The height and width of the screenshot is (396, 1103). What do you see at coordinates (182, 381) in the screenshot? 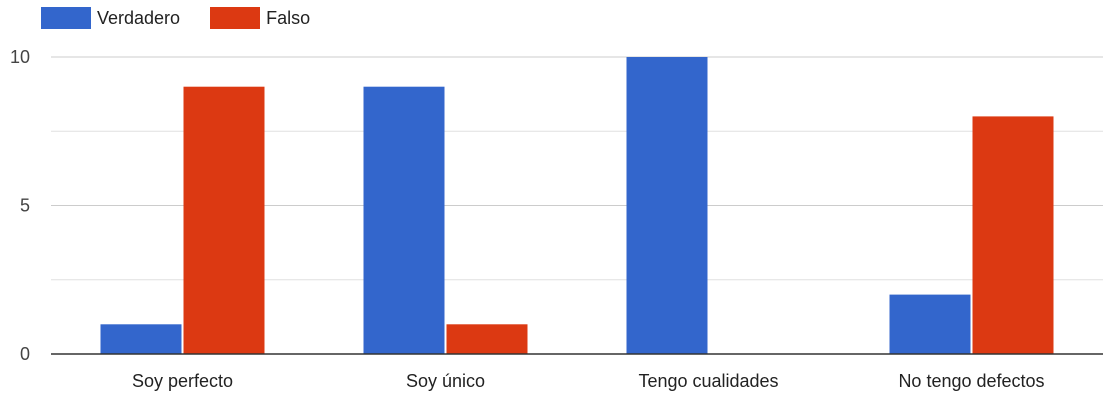
I see `x-tick-label: Soy perfecto` at bounding box center [182, 381].